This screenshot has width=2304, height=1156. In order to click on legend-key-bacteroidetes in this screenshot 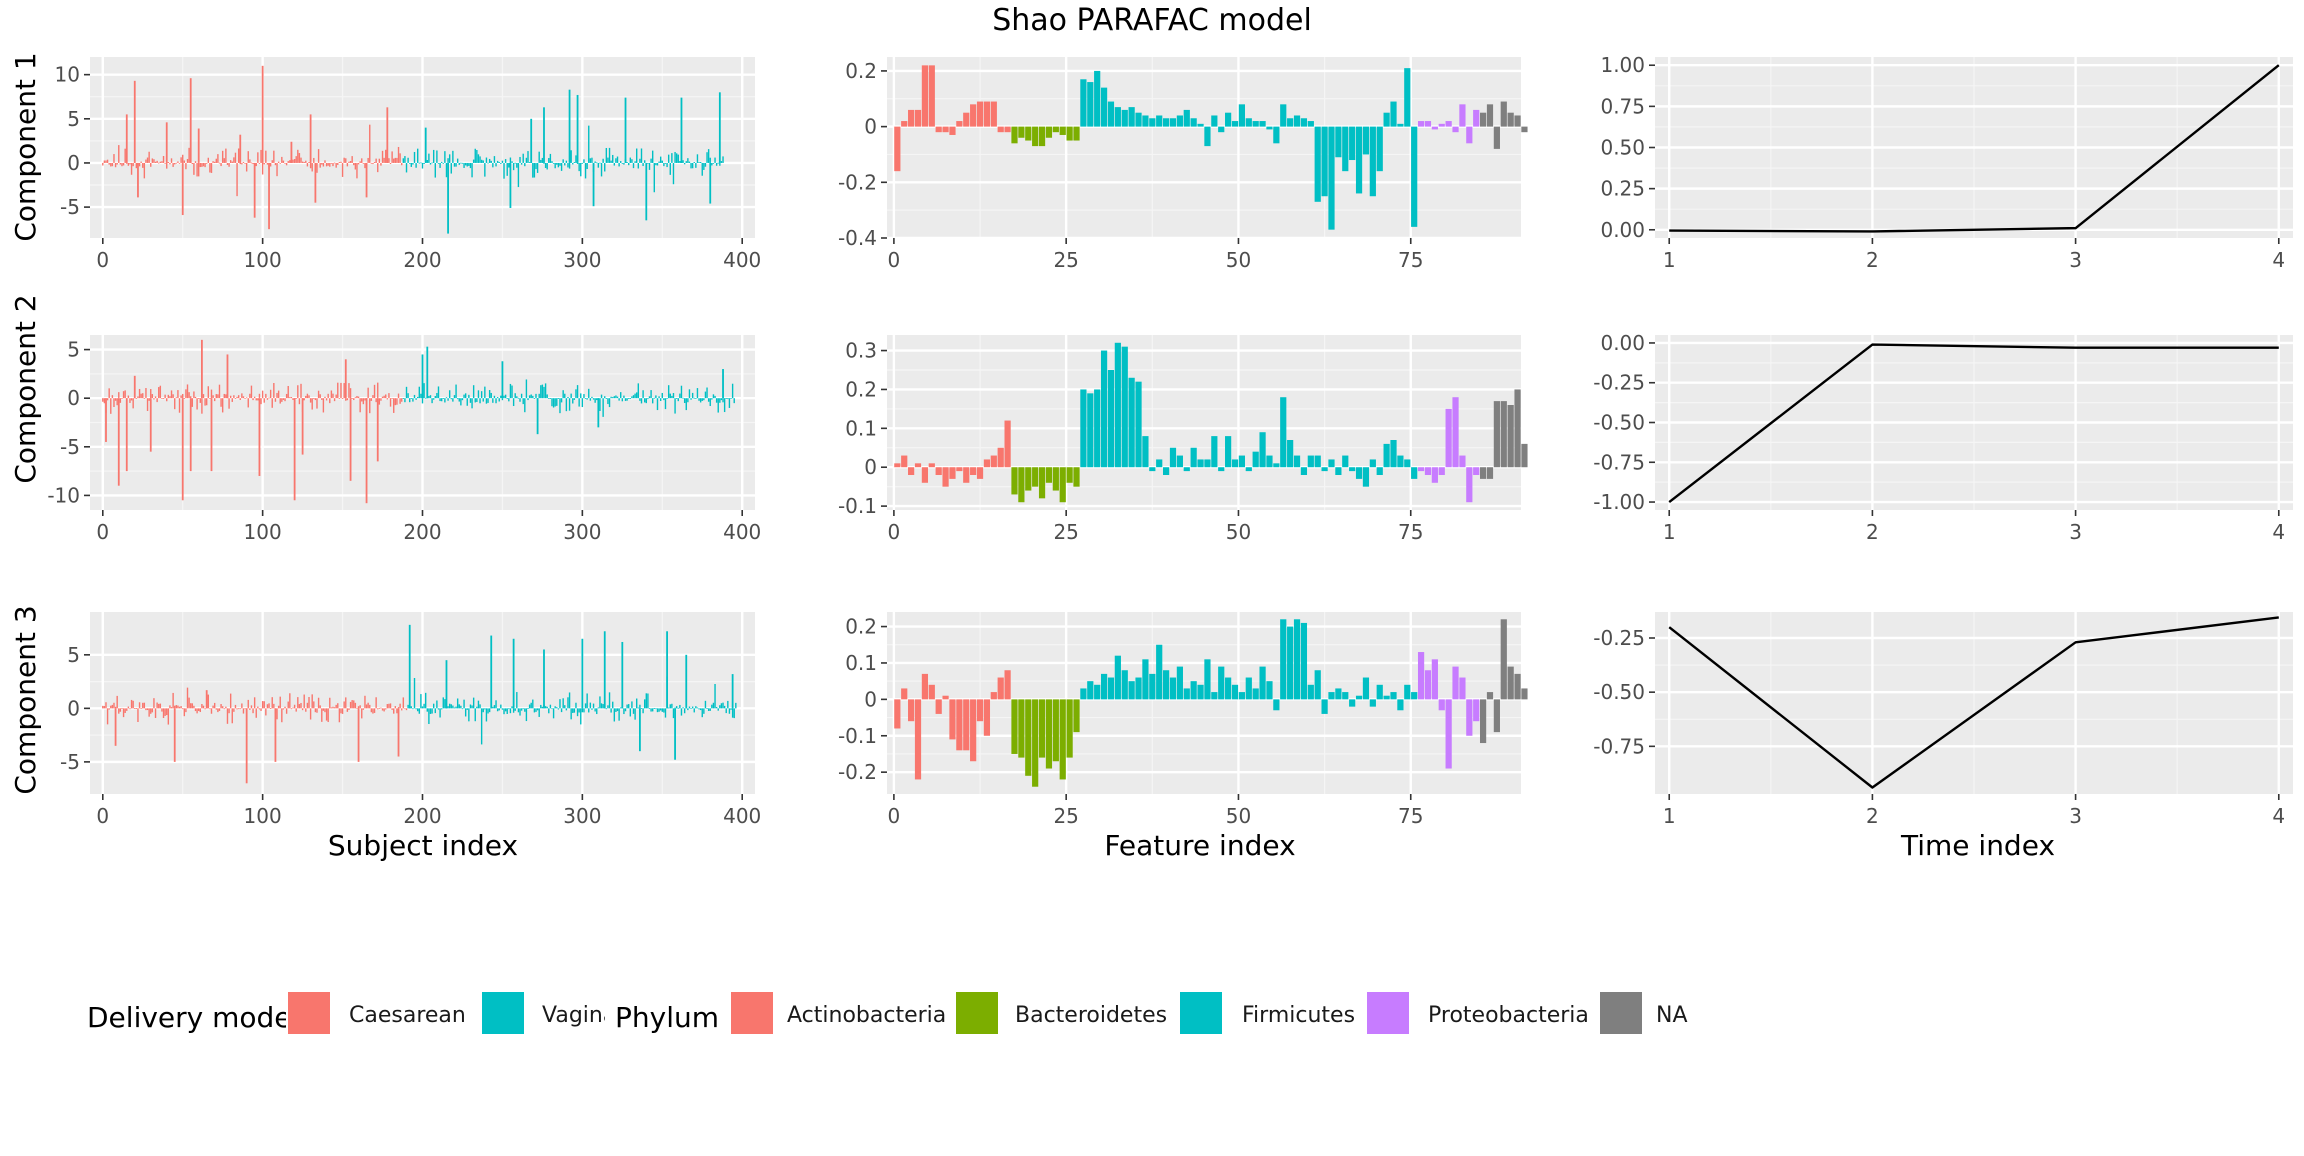, I will do `click(977, 1013)`.